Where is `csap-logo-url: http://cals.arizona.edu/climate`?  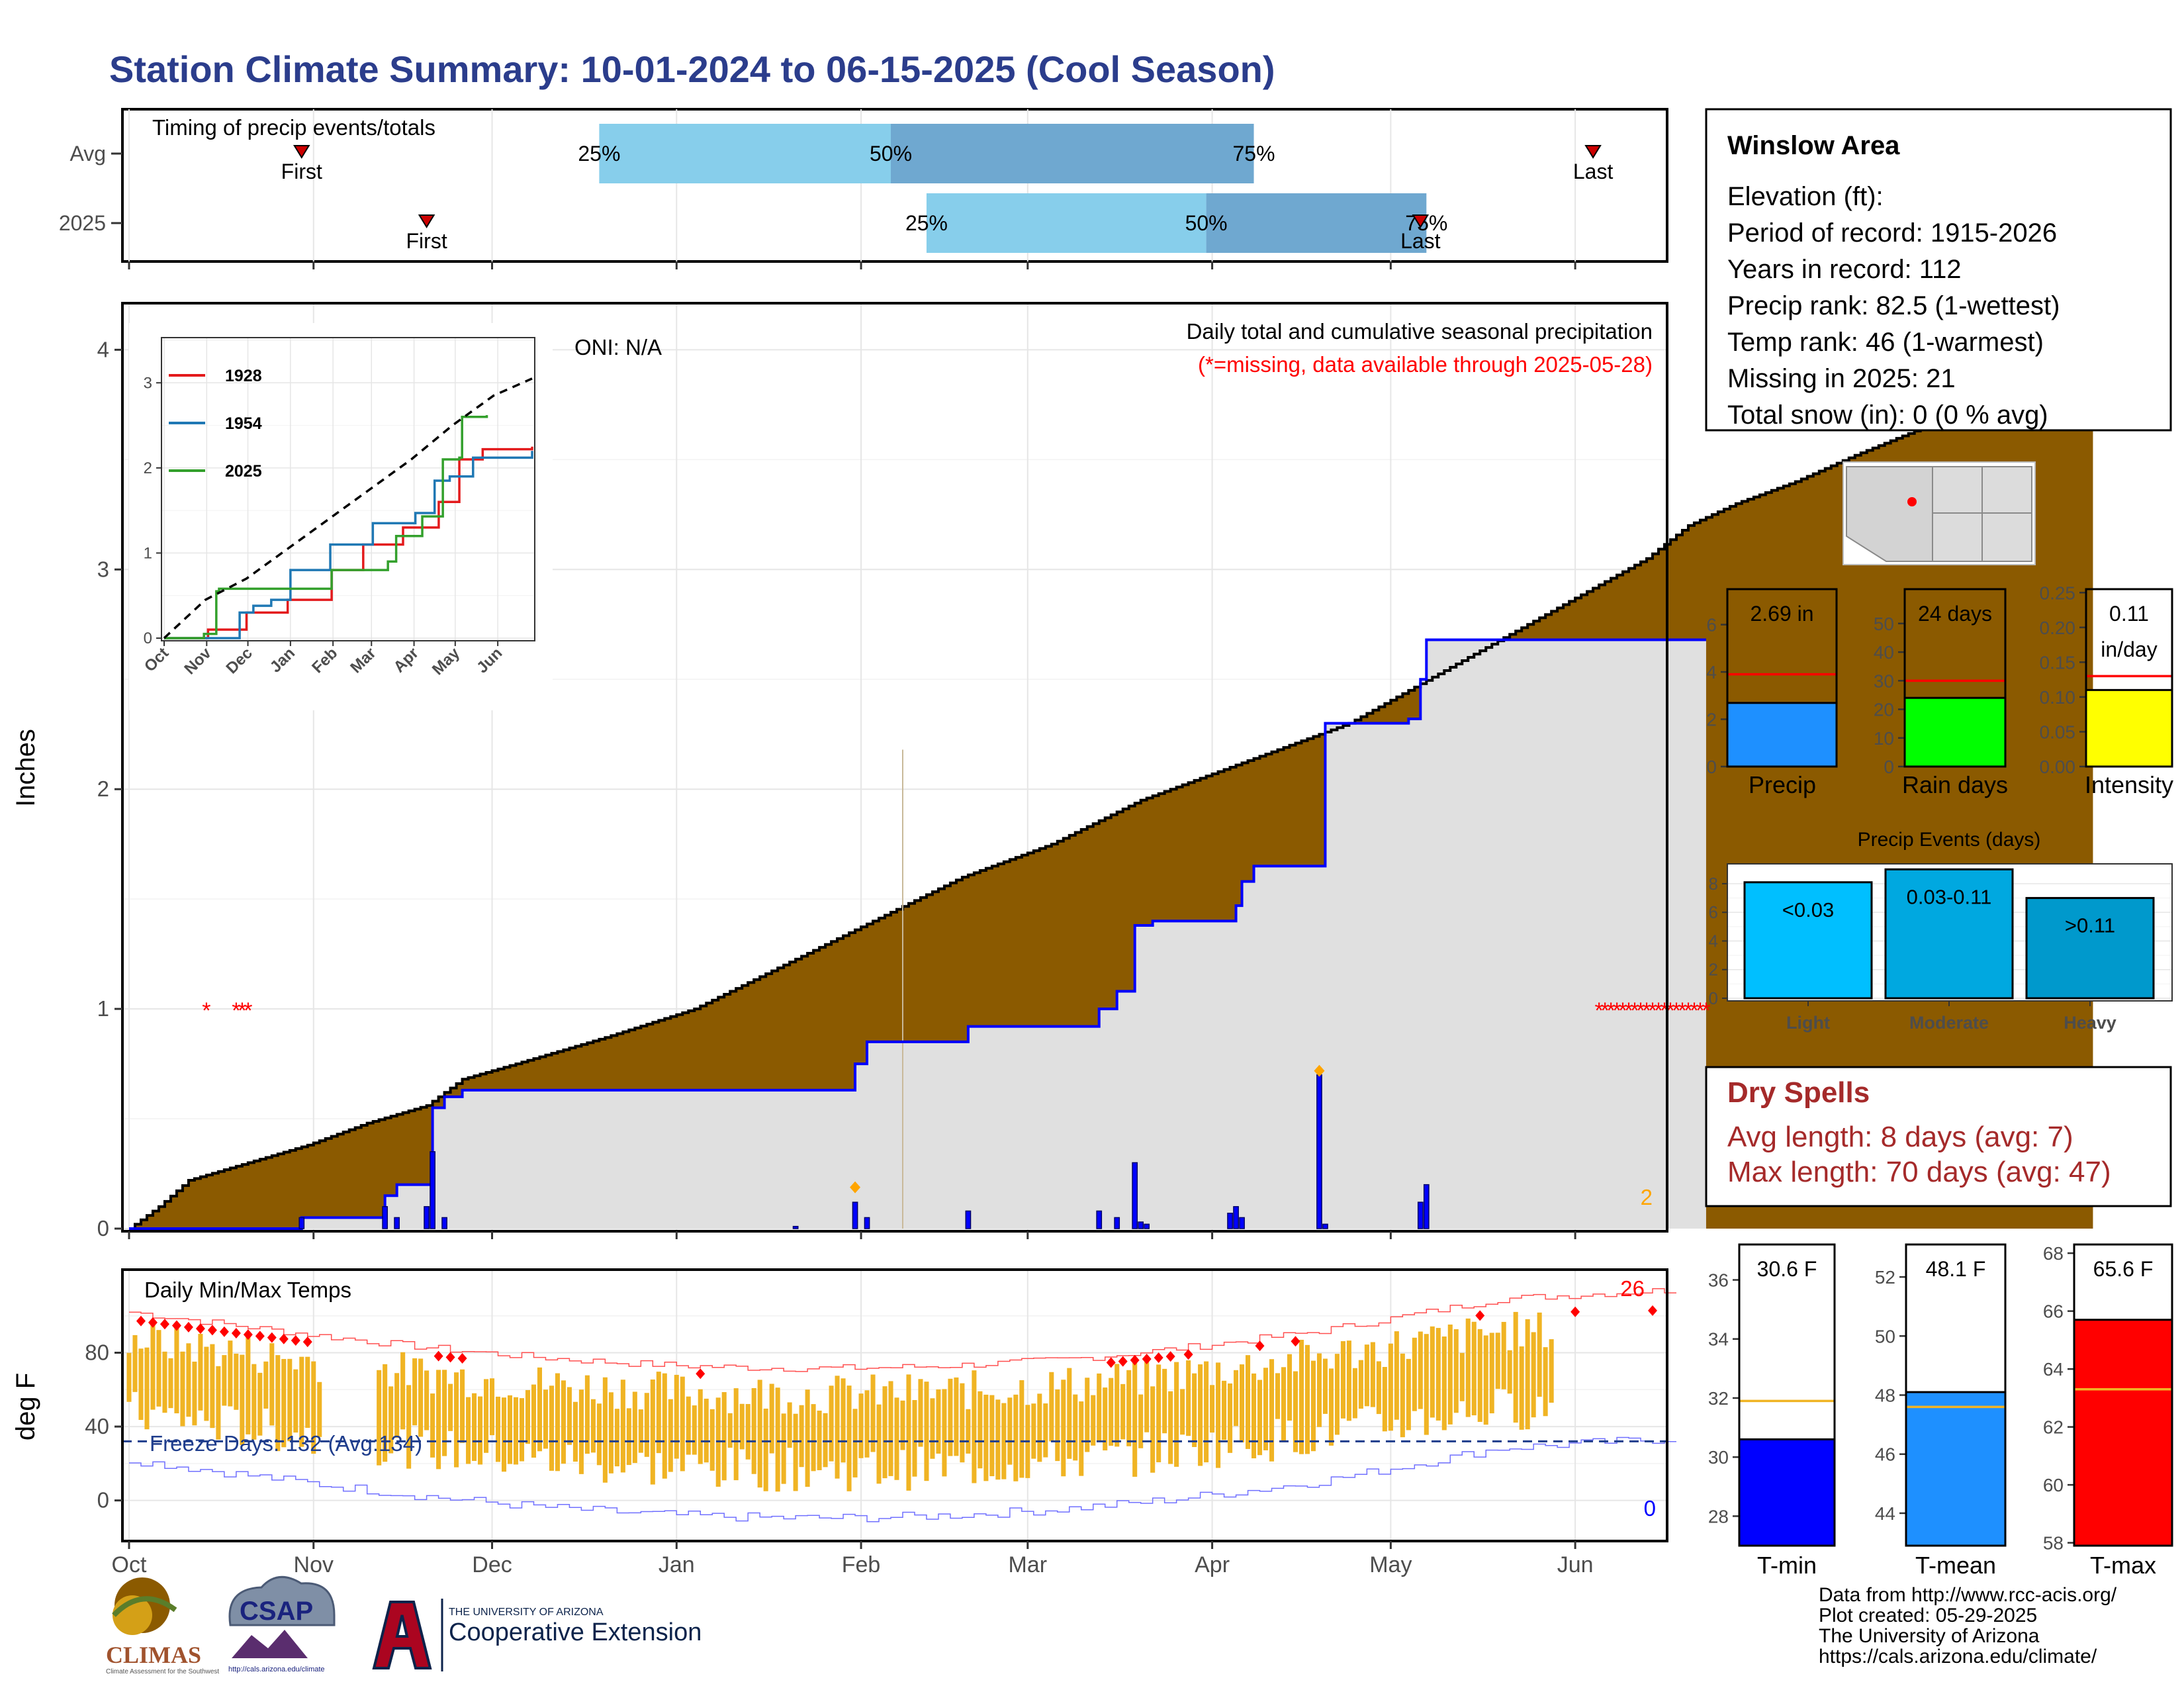 csap-logo-url: http://cals.arizona.edu/climate is located at coordinates (276, 1669).